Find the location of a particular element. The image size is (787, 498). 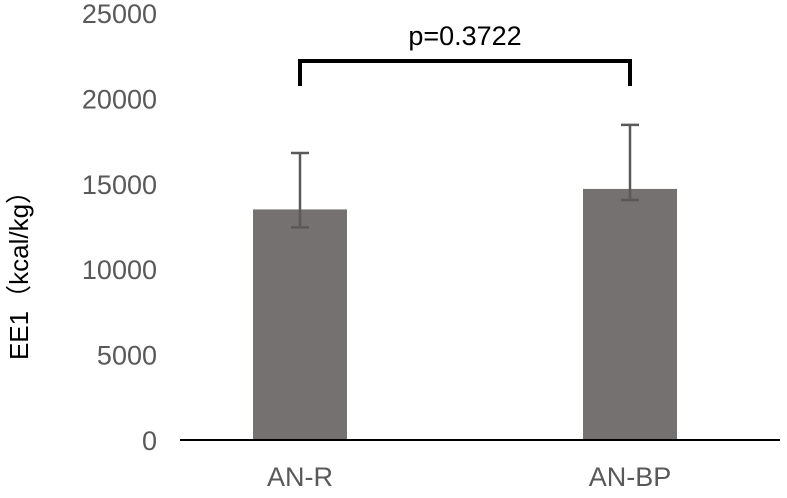

y-tick-label: 25000 is located at coordinates (119, 14).